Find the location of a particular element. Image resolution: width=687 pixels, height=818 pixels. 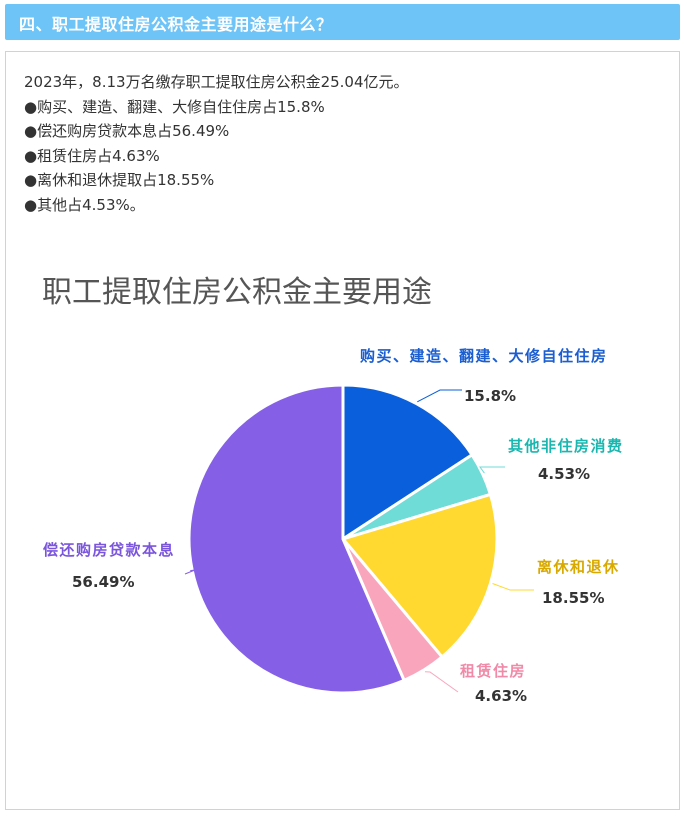

slice-value-label: 18.55% is located at coordinates (573, 598).